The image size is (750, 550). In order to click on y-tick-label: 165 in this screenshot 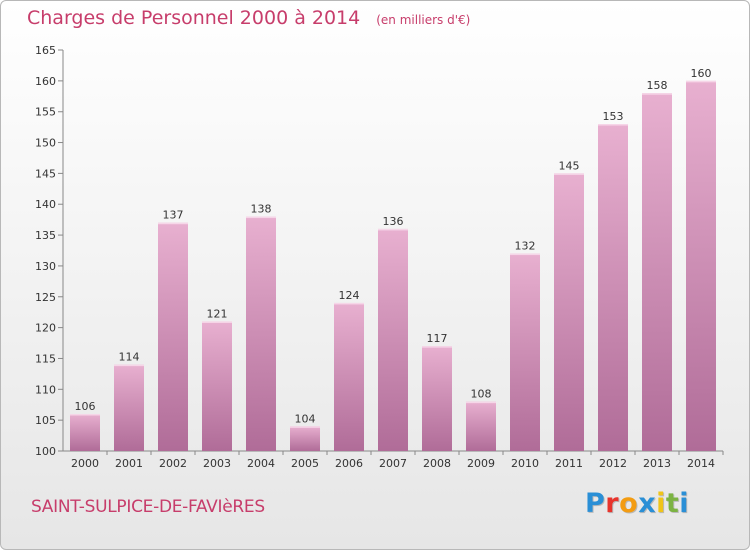, I will do `click(45, 50)`.